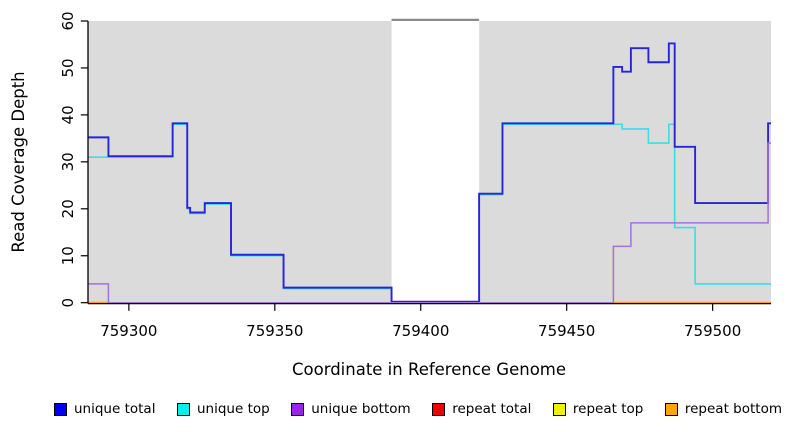 The height and width of the screenshot is (432, 792). I want to click on y-tick-label-40: 40, so click(68, 114).